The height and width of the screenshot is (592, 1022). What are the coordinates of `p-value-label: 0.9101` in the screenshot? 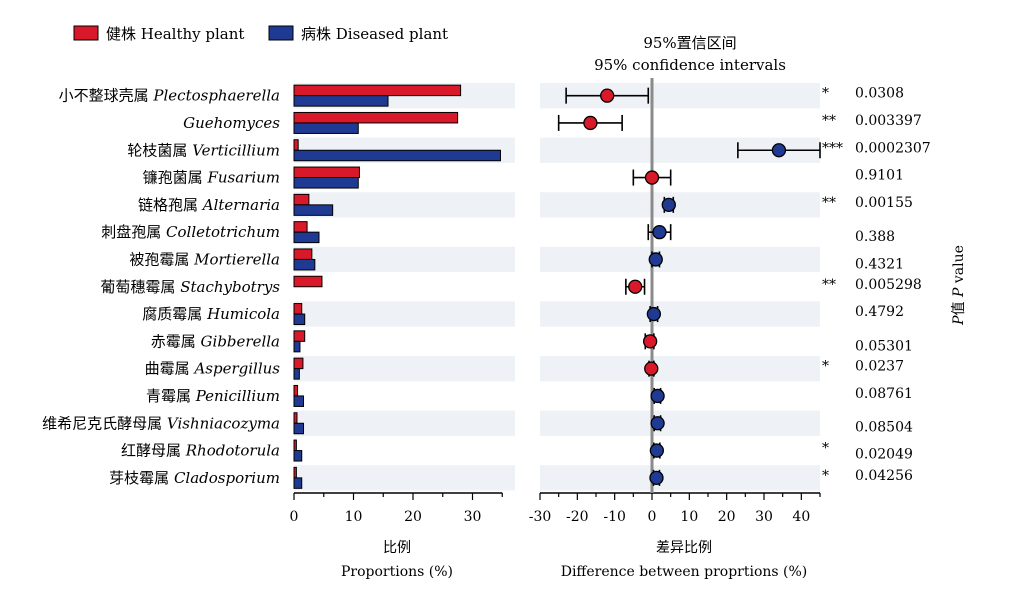 It's located at (879, 176).